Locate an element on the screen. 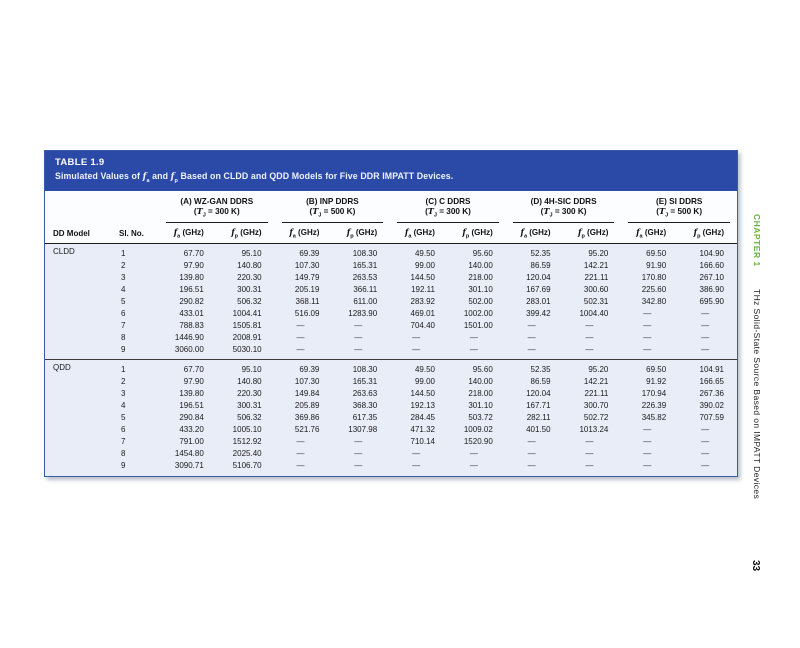  value-cell: 1446.90 is located at coordinates (189, 337).